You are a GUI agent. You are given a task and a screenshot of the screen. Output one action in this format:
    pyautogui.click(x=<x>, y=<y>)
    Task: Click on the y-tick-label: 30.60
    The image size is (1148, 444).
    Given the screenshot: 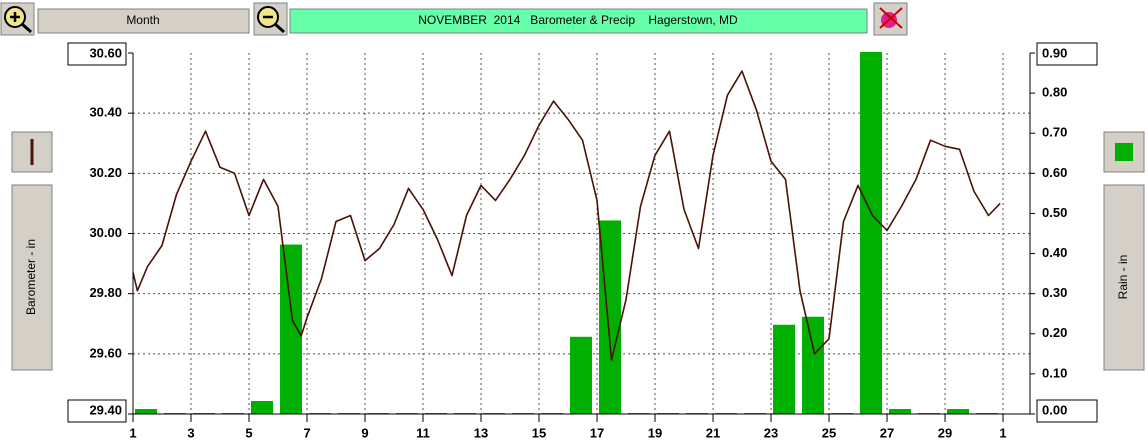 What is the action you would take?
    pyautogui.click(x=105, y=52)
    